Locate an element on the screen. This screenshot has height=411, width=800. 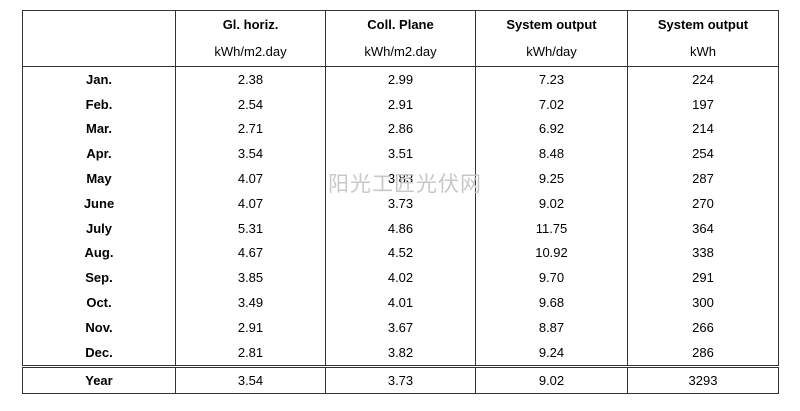
table-foot: Year 3.54 3.73 9.02 3293 is located at coordinates (400, 379).